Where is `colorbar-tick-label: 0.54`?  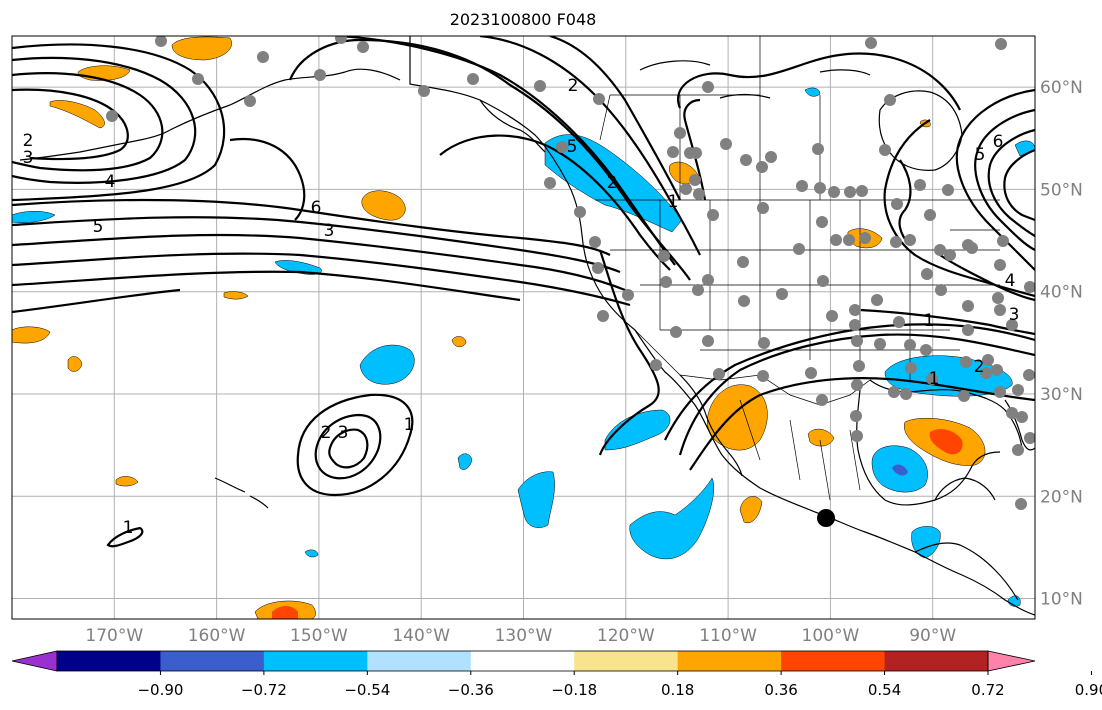
colorbar-tick-label: 0.54 is located at coordinates (884, 690).